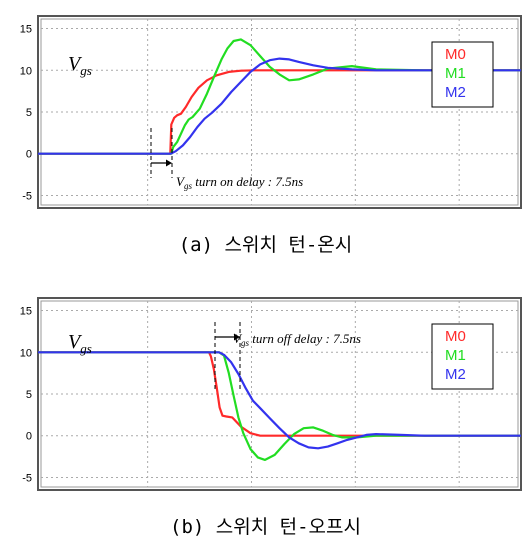  What do you see at coordinates (247, 181) in the screenshot?
I see `delay-annotation-rest: turn on delay : 7.5ns` at bounding box center [247, 181].